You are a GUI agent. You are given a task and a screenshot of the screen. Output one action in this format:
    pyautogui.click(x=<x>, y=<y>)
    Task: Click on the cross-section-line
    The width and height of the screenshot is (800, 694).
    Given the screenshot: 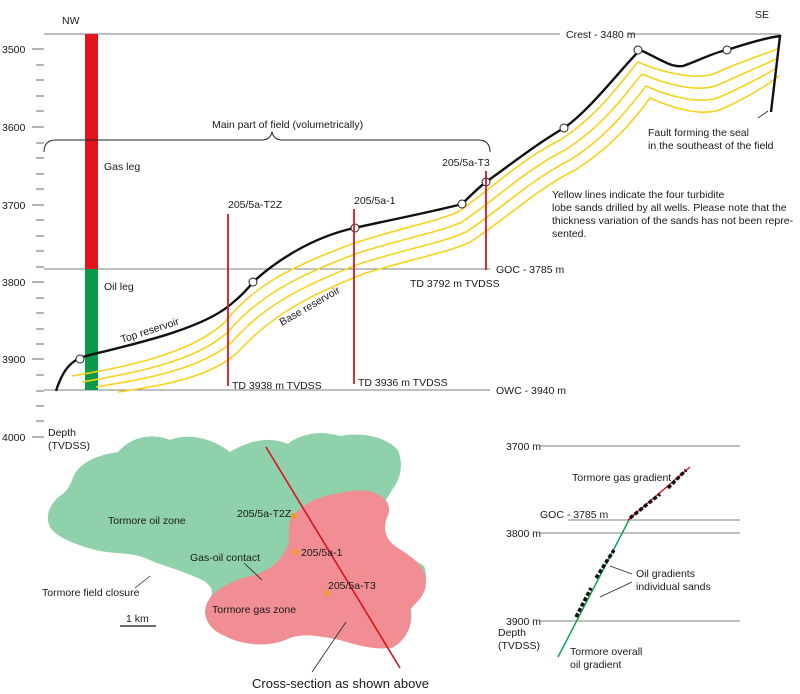 What is the action you would take?
    pyautogui.click(x=333, y=557)
    